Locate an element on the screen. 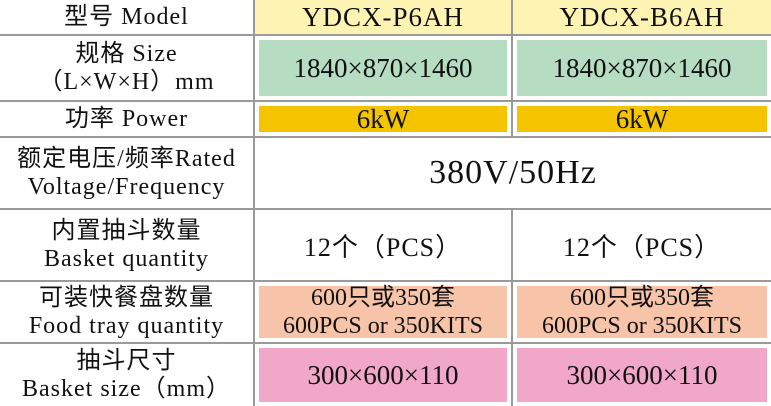 The image size is (771, 406). food-tray-col1-cell: 600只或350套 600PCS or 350KITS is located at coordinates (384, 313).